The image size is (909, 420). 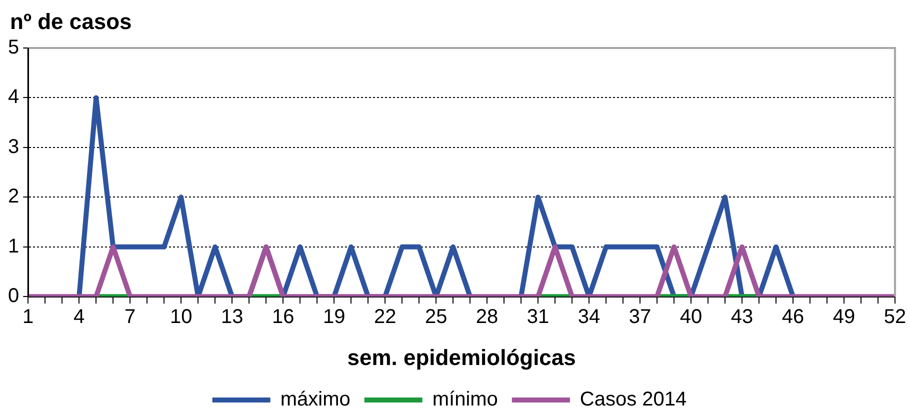 What do you see at coordinates (181, 317) in the screenshot?
I see `x-tick-label: 10` at bounding box center [181, 317].